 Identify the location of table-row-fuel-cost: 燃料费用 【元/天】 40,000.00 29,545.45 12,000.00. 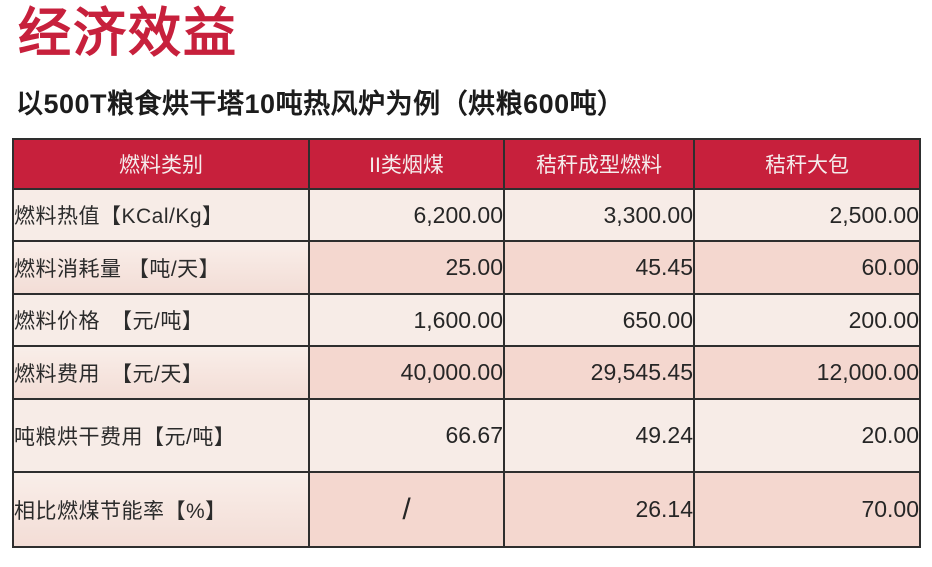
(466, 373).